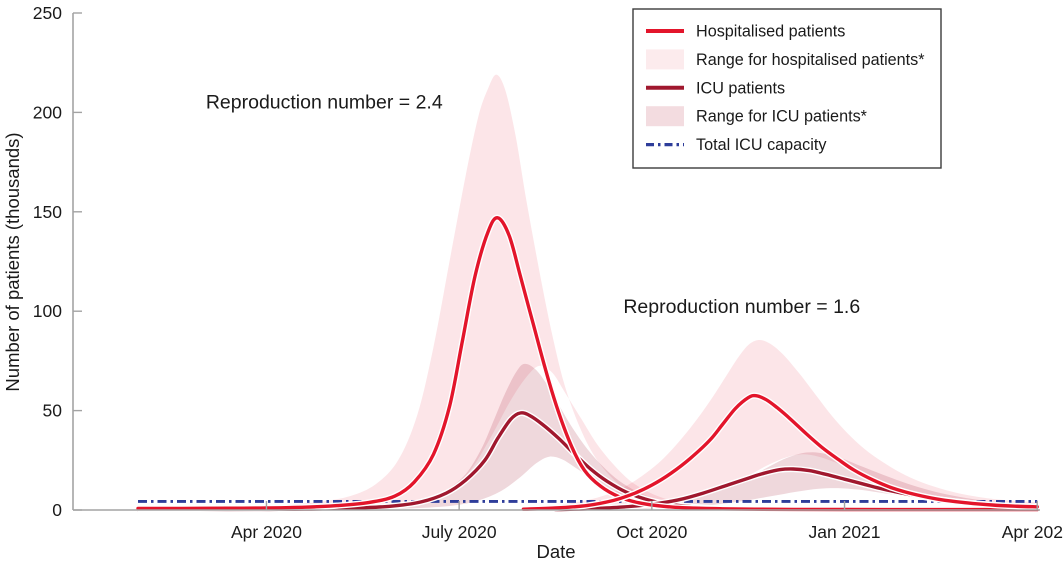 This screenshot has height=568, width=1064. What do you see at coordinates (12, 261) in the screenshot?
I see `y-axis-title: Number of patients (thousands)` at bounding box center [12, 261].